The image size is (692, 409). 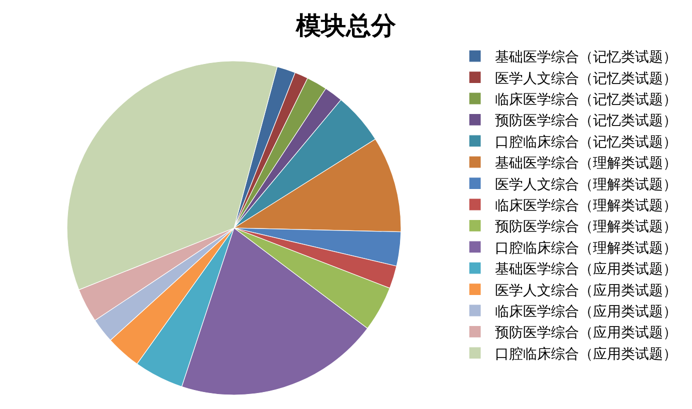 What do you see at coordinates (586, 290) in the screenshot?
I see `legend-label: 医学人文综合（应用类试题）` at bounding box center [586, 290].